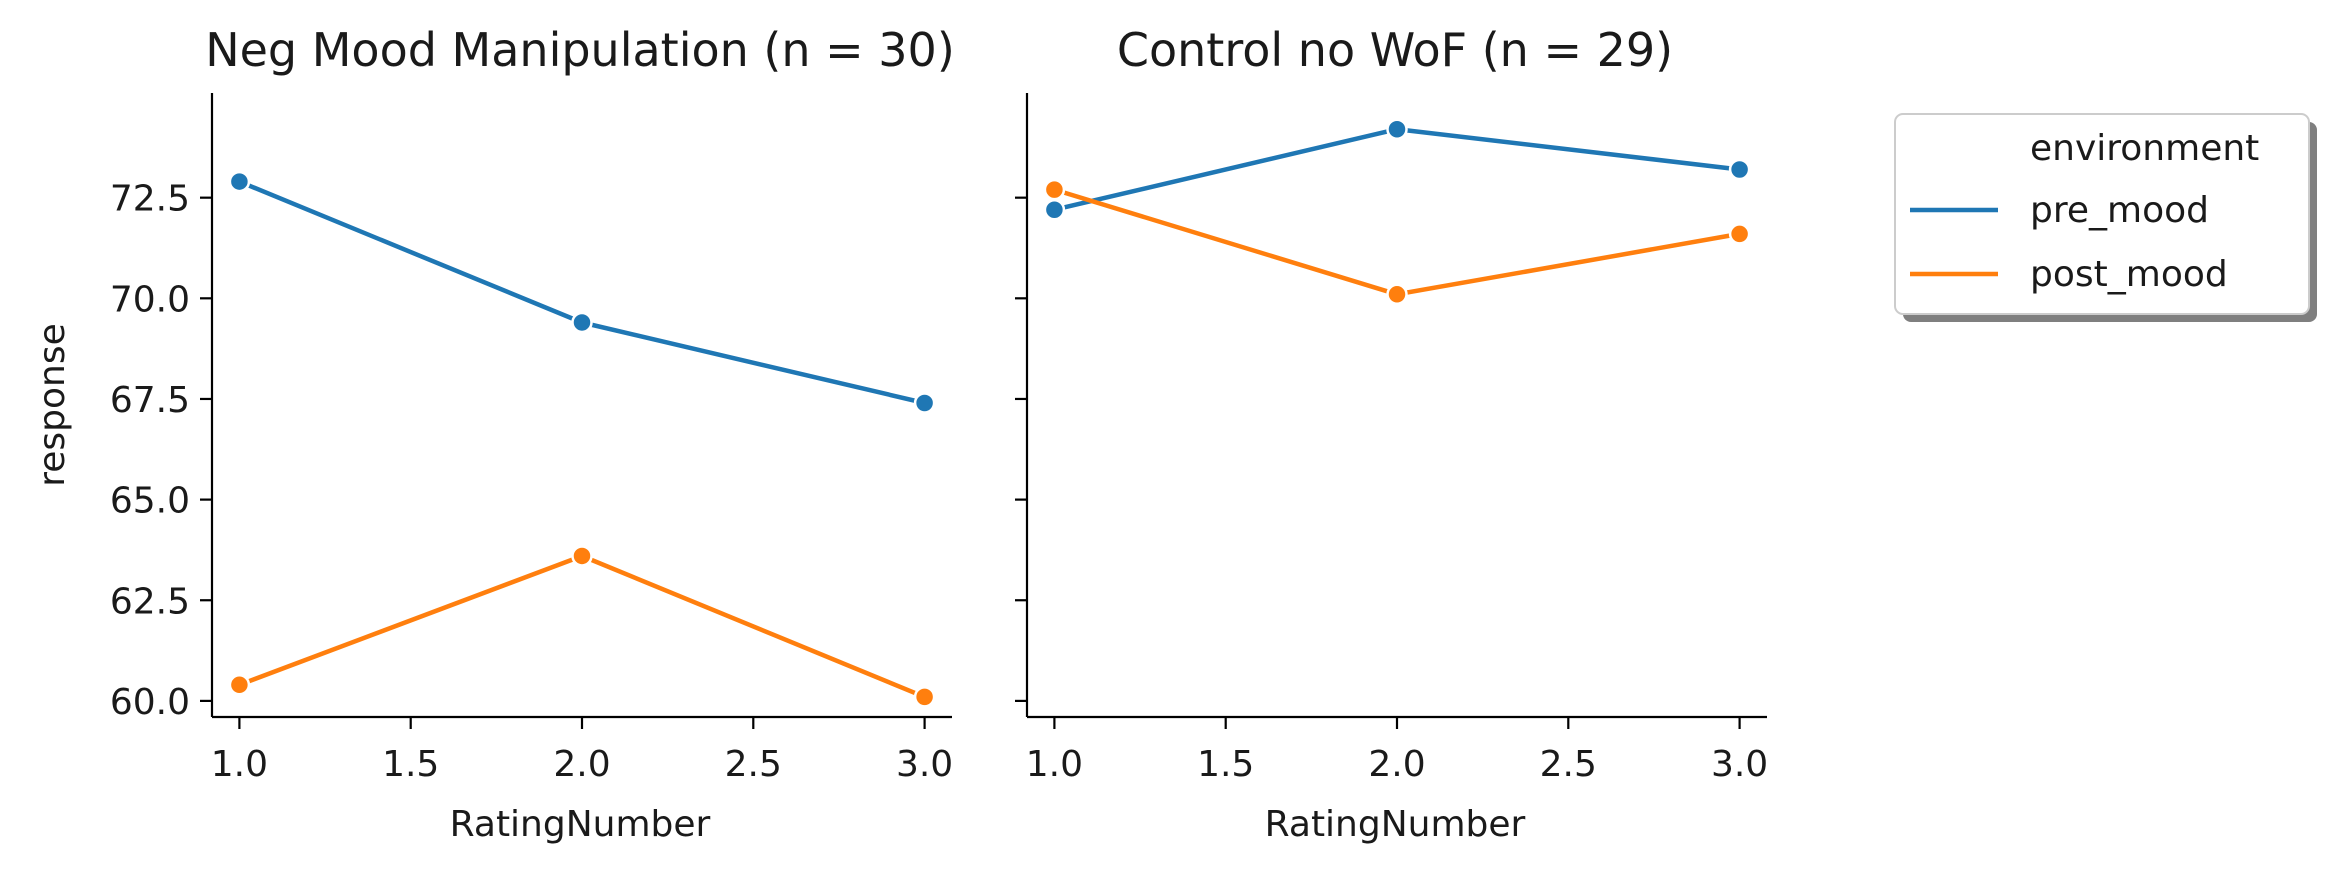  I want to click on y-tick-label: 65.0, so click(150, 501).